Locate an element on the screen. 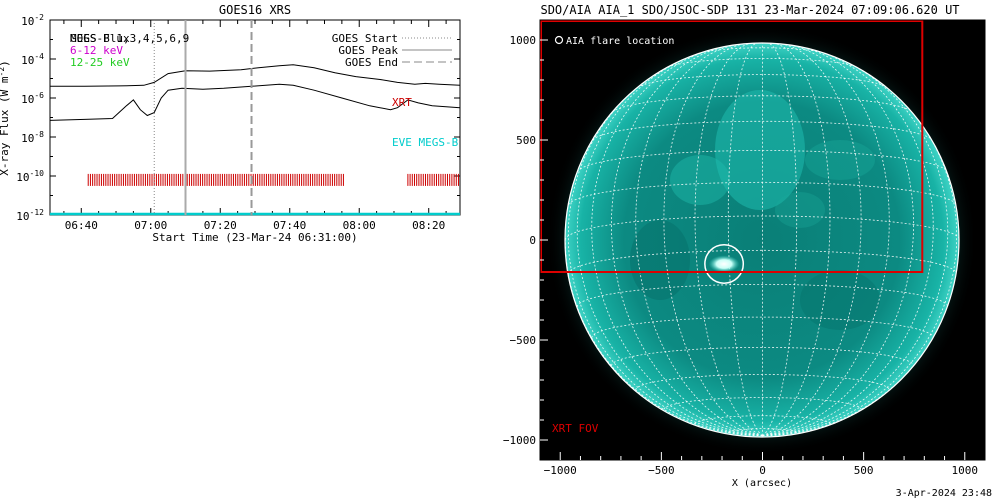 This screenshot has width=1000, height=500. legend-megs-b: MEGS-B 1,3,4,5,6,9 is located at coordinates (129, 38).